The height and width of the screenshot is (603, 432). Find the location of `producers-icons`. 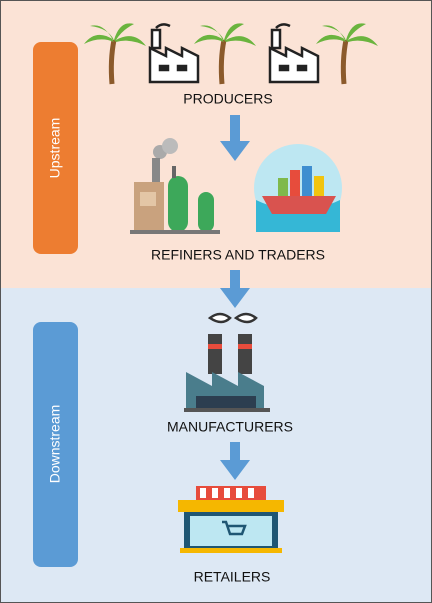

producers-icons is located at coordinates (231, 53).